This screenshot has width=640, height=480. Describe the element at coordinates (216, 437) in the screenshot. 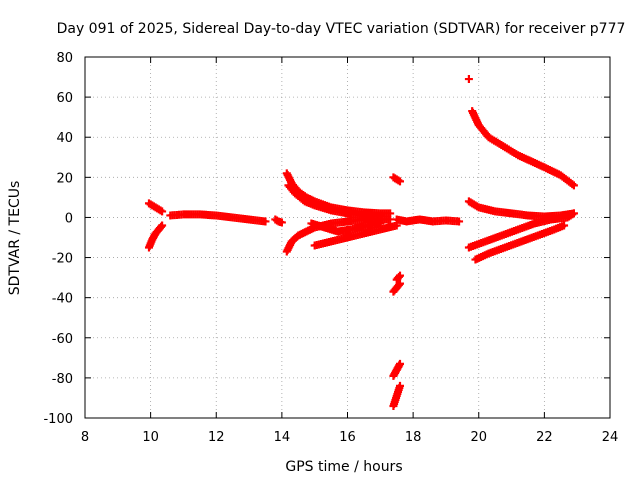

I see `x-tick-label: 12` at that location.